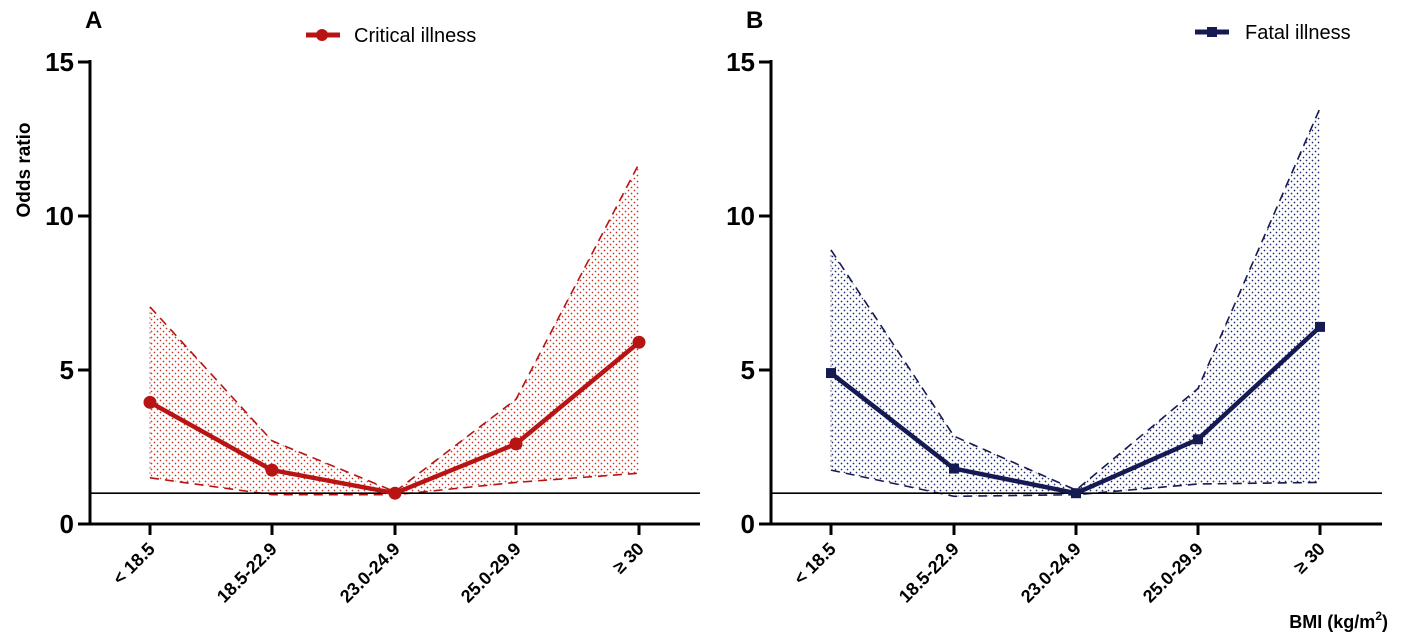 The width and height of the screenshot is (1410, 636). What do you see at coordinates (24, 169) in the screenshot?
I see `y-axis-title: Odds ratio` at bounding box center [24, 169].